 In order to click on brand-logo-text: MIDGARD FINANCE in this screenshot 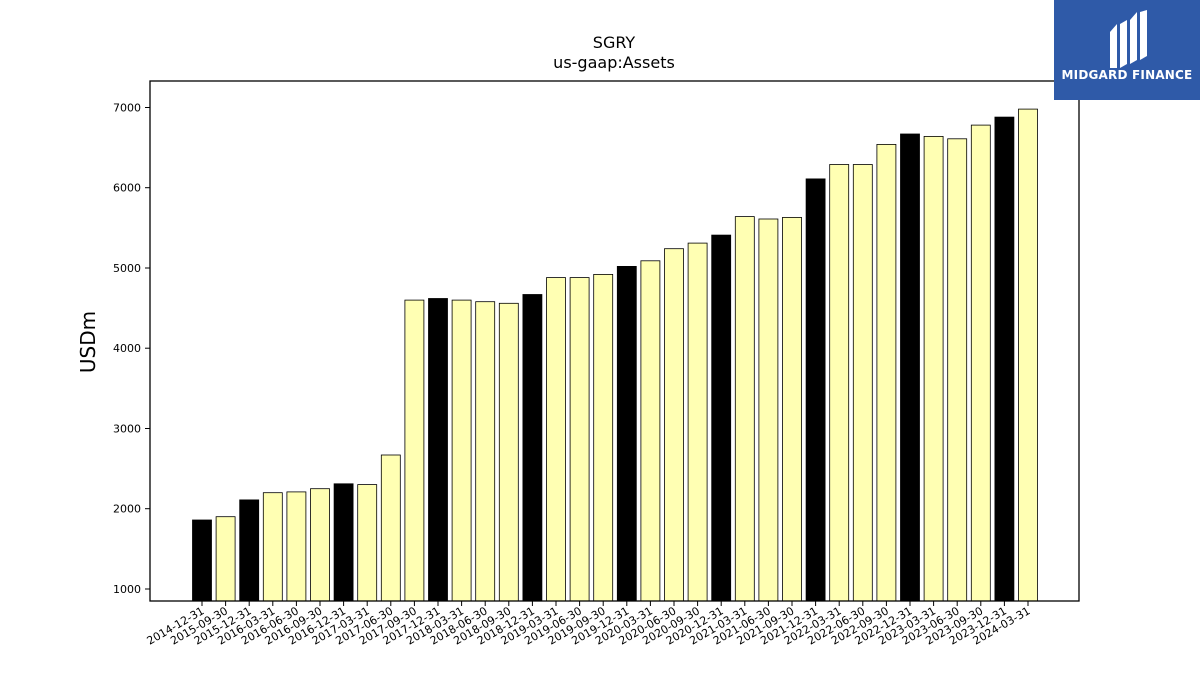, I will do `click(1127, 75)`.